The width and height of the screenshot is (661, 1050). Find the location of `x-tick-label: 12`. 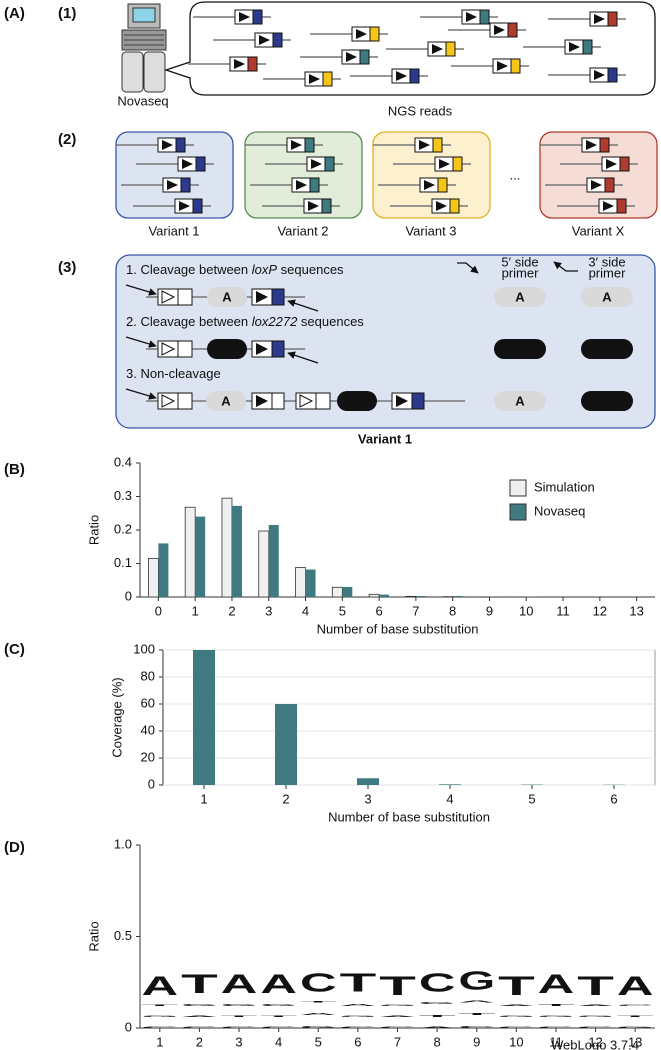

x-tick-label: 12 is located at coordinates (595, 1041).